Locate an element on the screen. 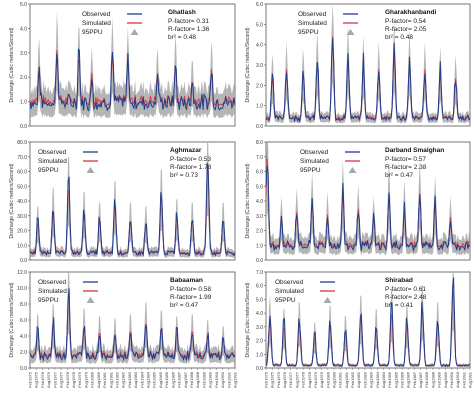 This screenshot has height=403, width=474. x-tick-label: Aug1985 is located at coordinates (160, 379).